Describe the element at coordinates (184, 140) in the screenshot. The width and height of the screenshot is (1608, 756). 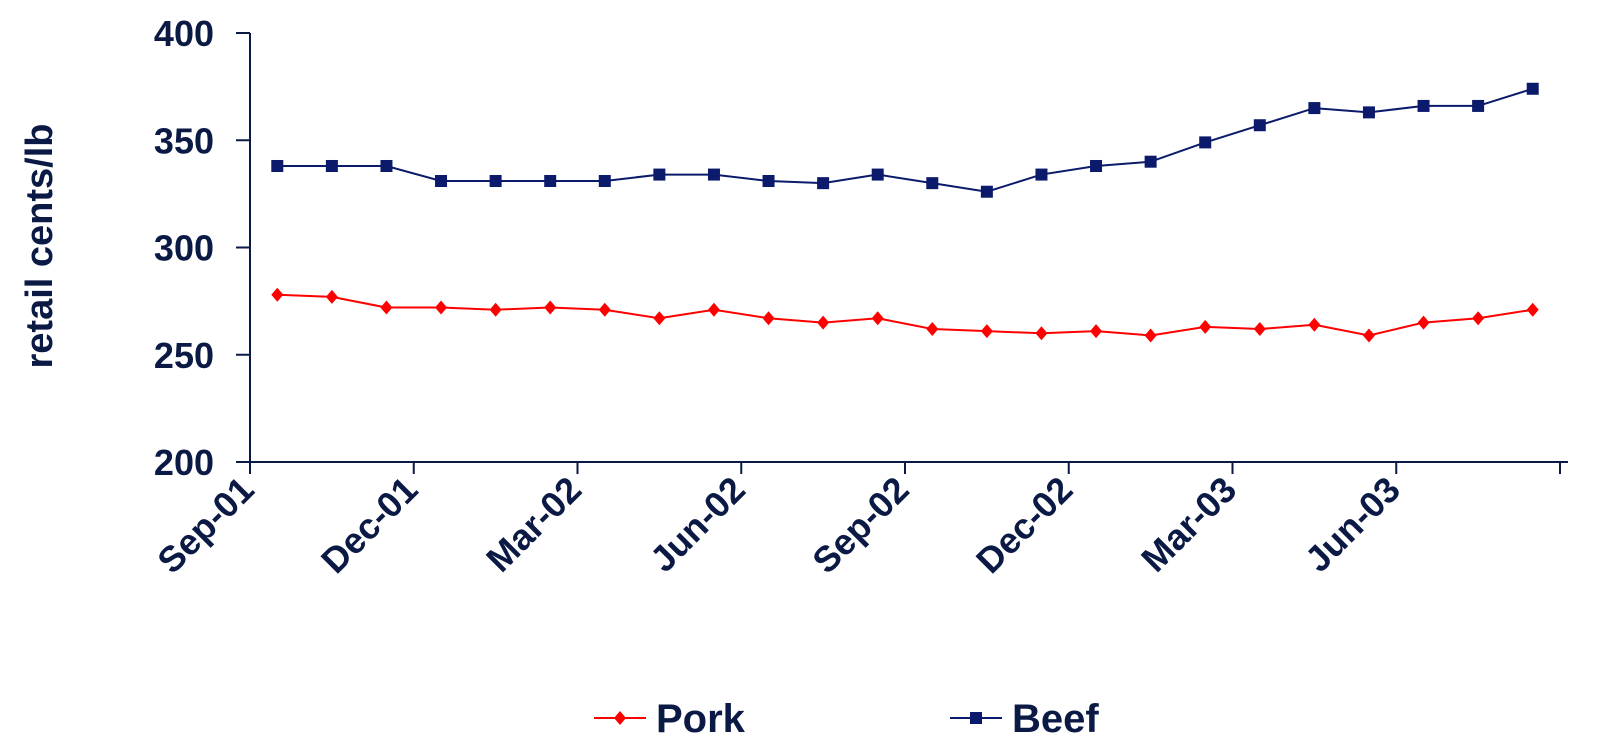
I see `y-tick-label: 350` at that location.